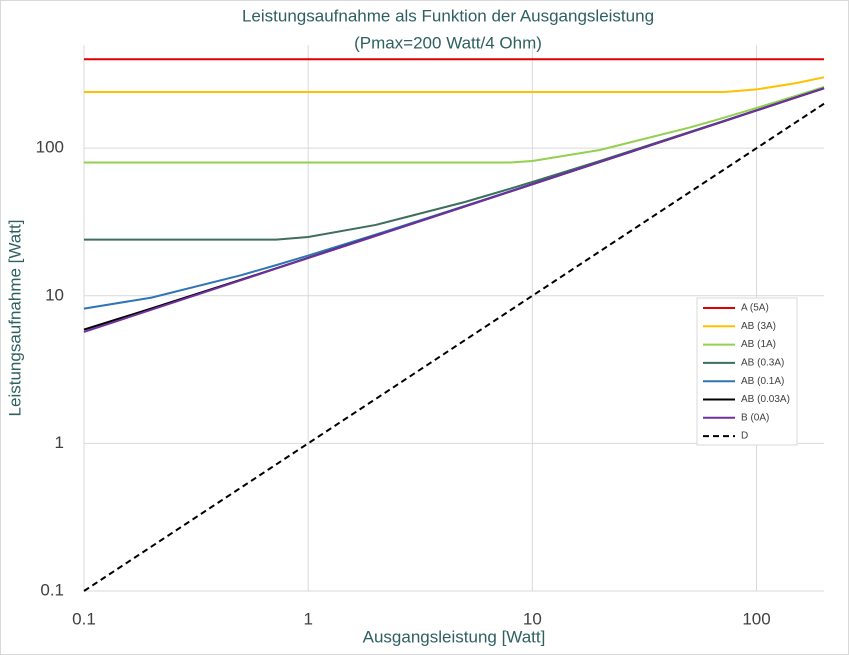 This screenshot has width=849, height=655. I want to click on legend-label: A (5A), so click(755, 308).